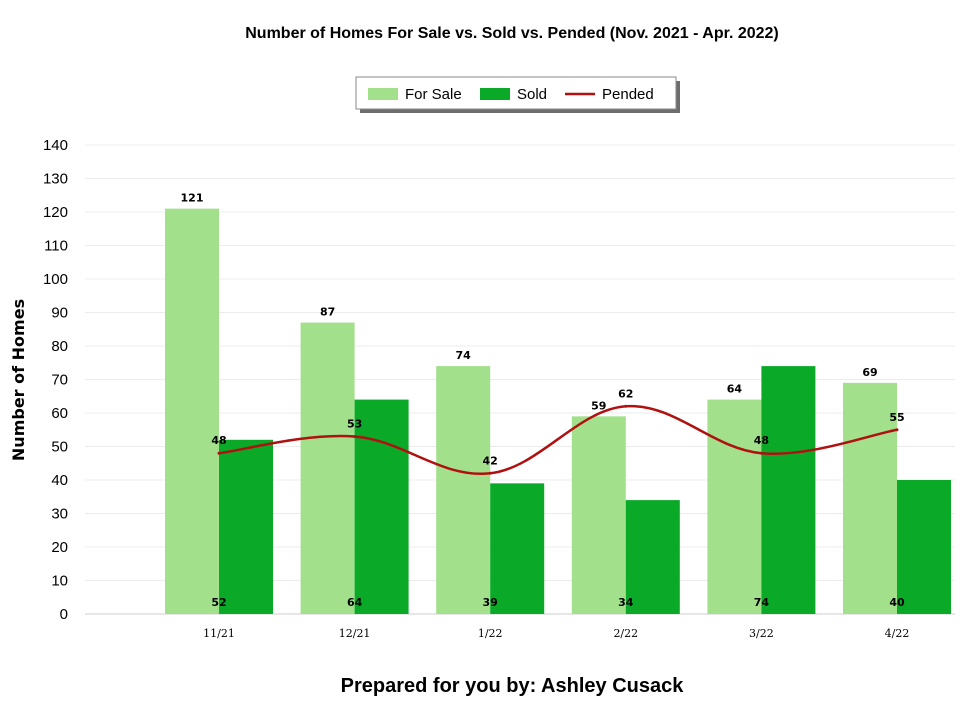 Image resolution: width=960 pixels, height=720 pixels. Describe the element at coordinates (869, 372) in the screenshot. I see `data-label-for-sale: 69` at that location.